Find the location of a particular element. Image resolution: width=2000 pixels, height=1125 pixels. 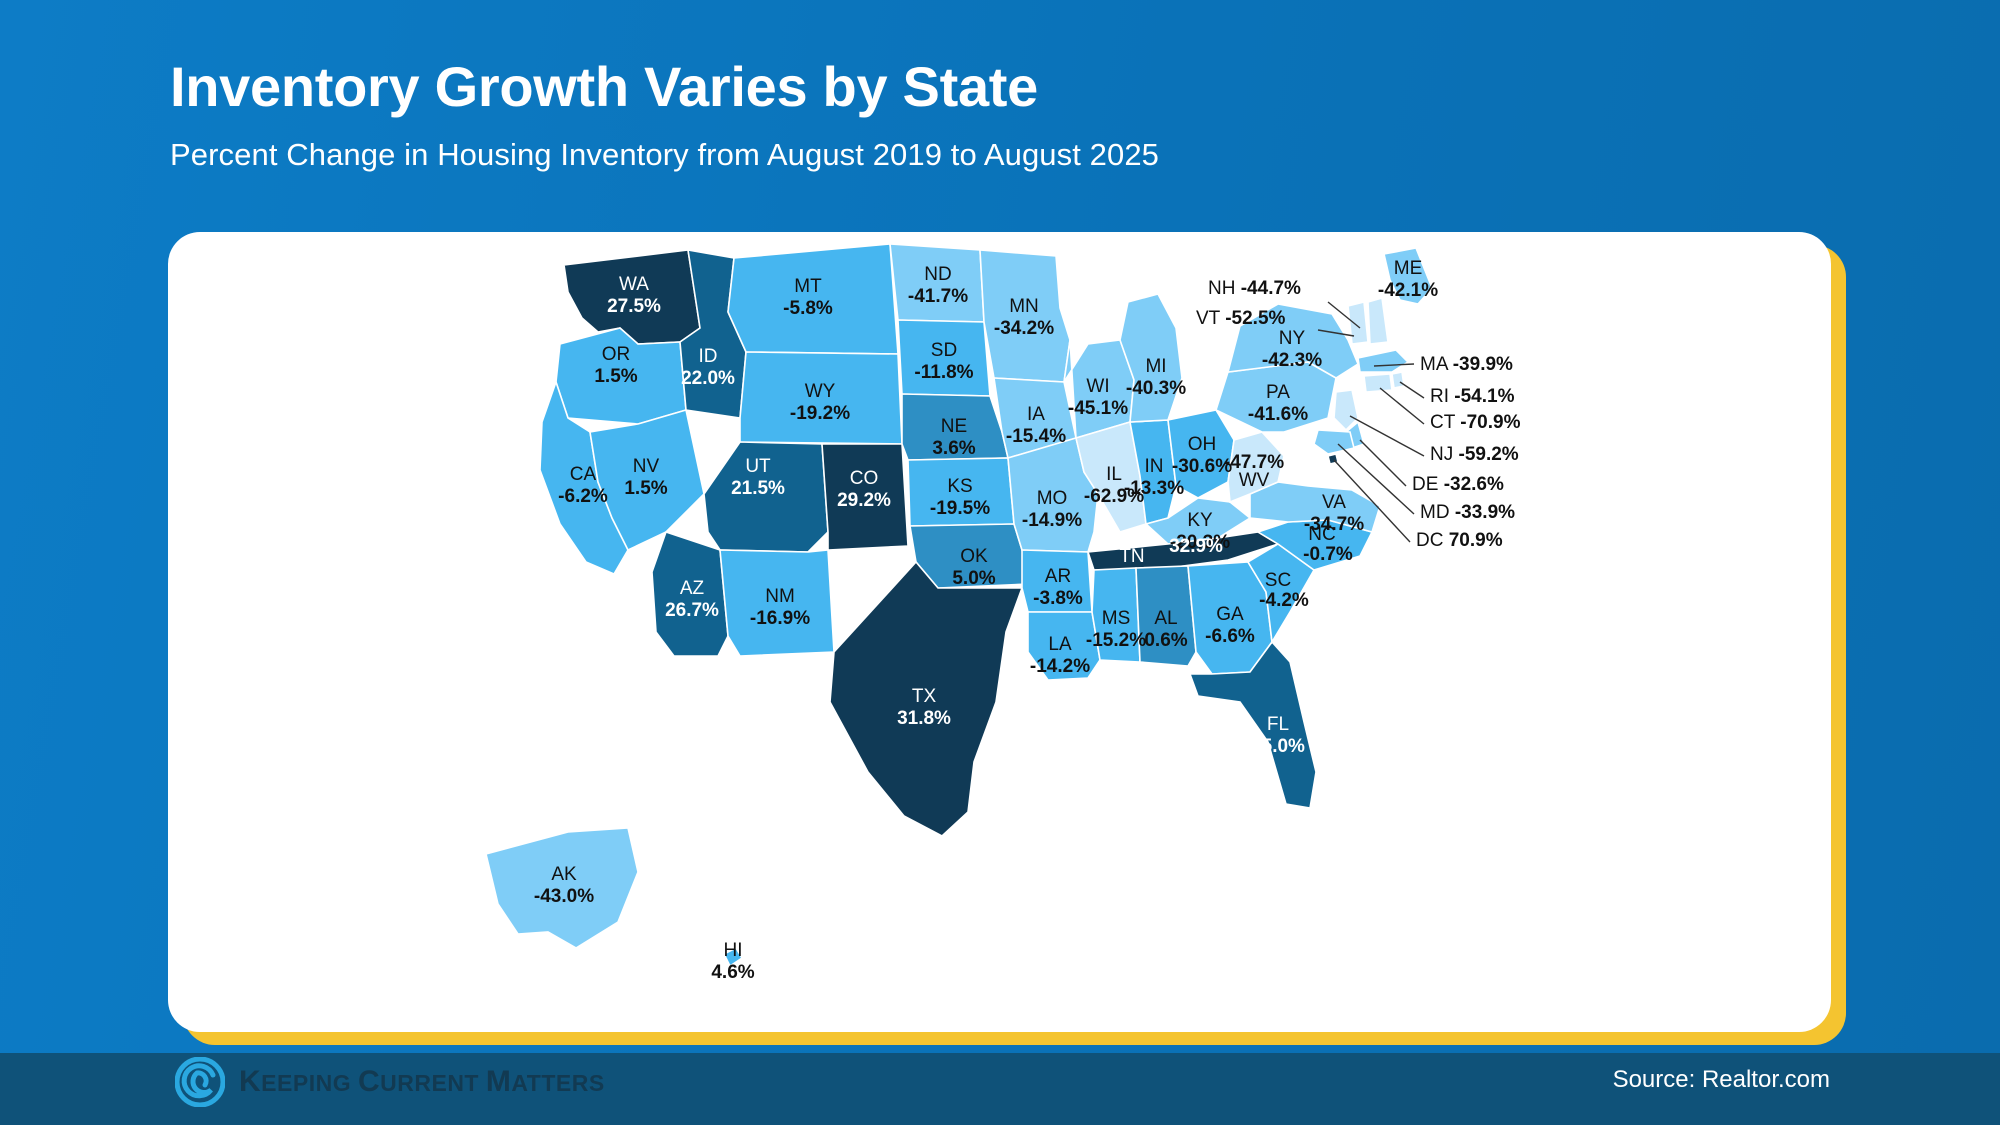

state-label-az: AZ 26.7% is located at coordinates (692, 599).